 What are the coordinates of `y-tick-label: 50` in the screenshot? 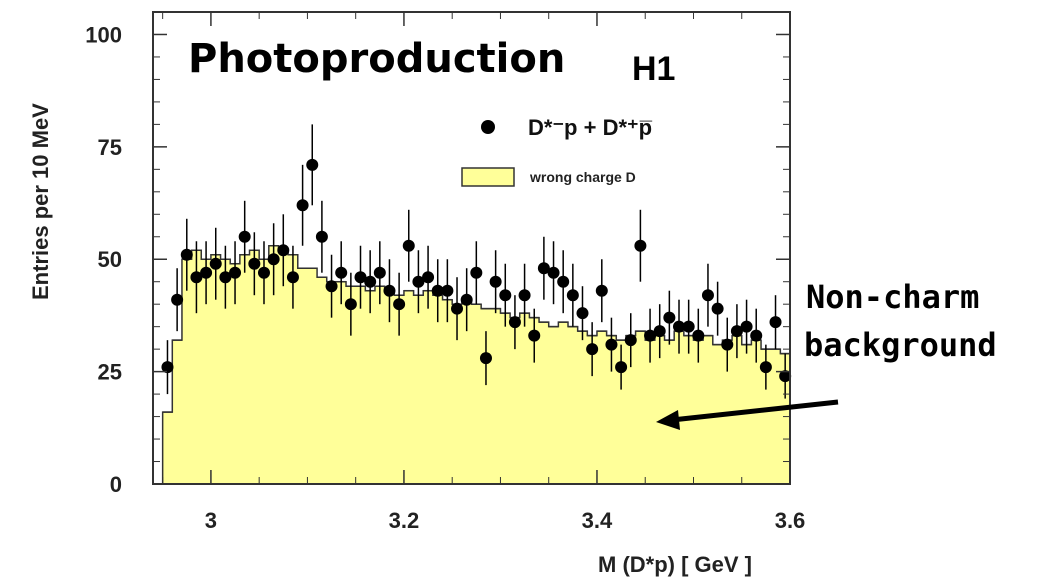 It's located at (110, 259).